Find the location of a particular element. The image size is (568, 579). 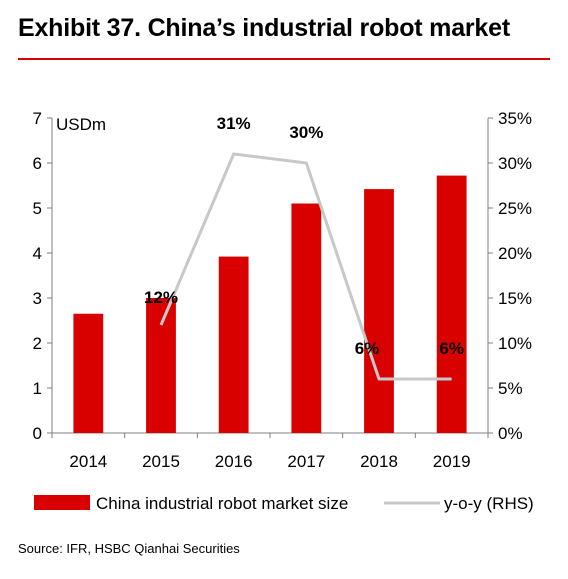

x-tick-label: 2015 is located at coordinates (161, 461).